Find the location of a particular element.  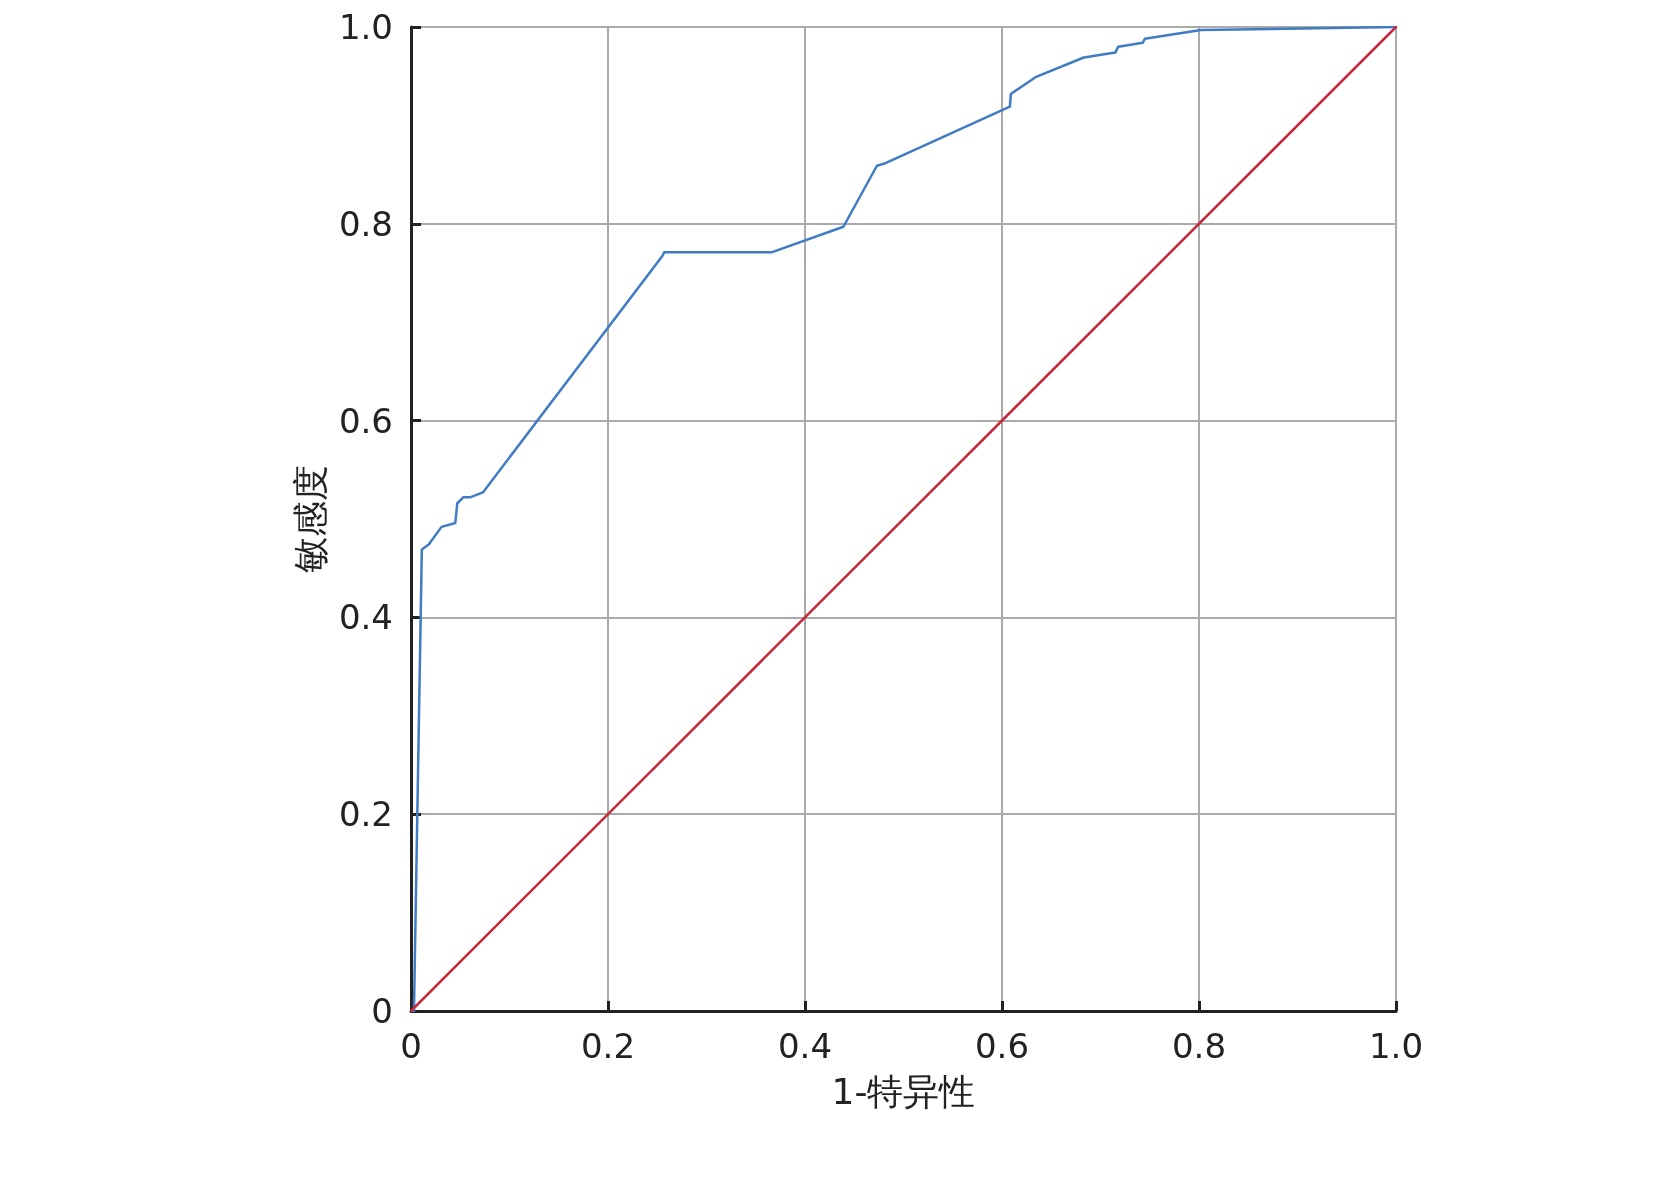

x-axis-title: 1-特异性 is located at coordinates (903, 1091).